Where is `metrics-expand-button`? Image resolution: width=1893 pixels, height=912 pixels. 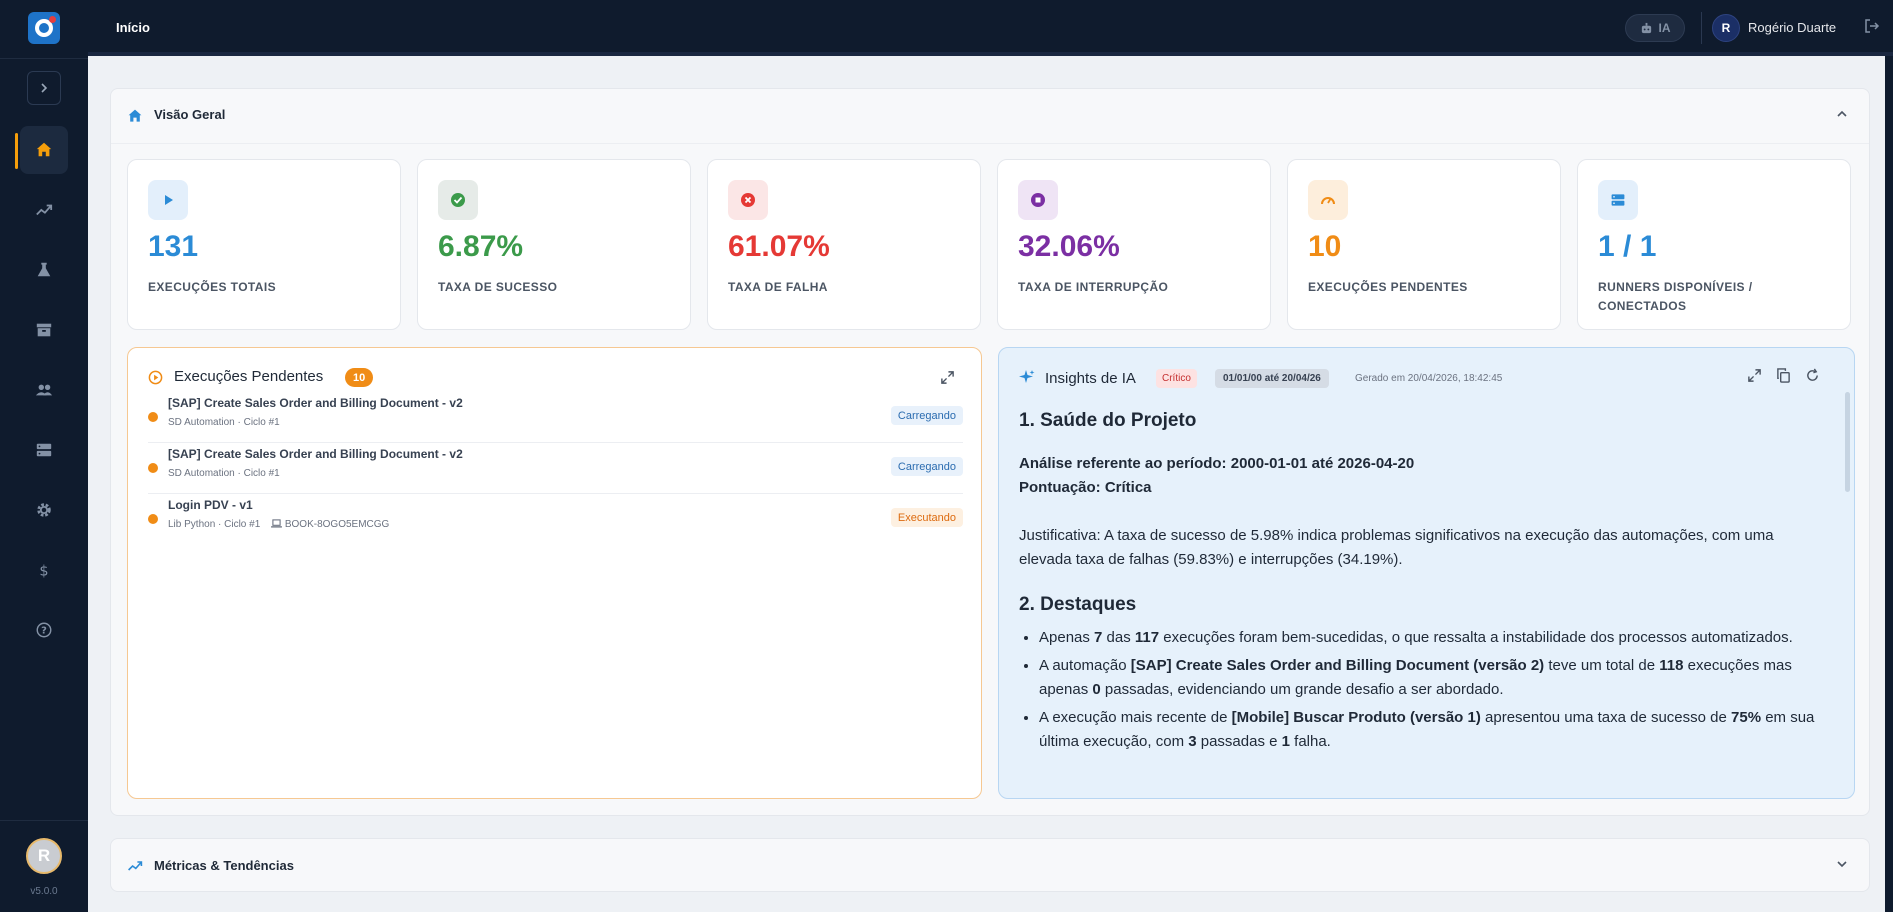
metrics-expand-button is located at coordinates (1842, 866).